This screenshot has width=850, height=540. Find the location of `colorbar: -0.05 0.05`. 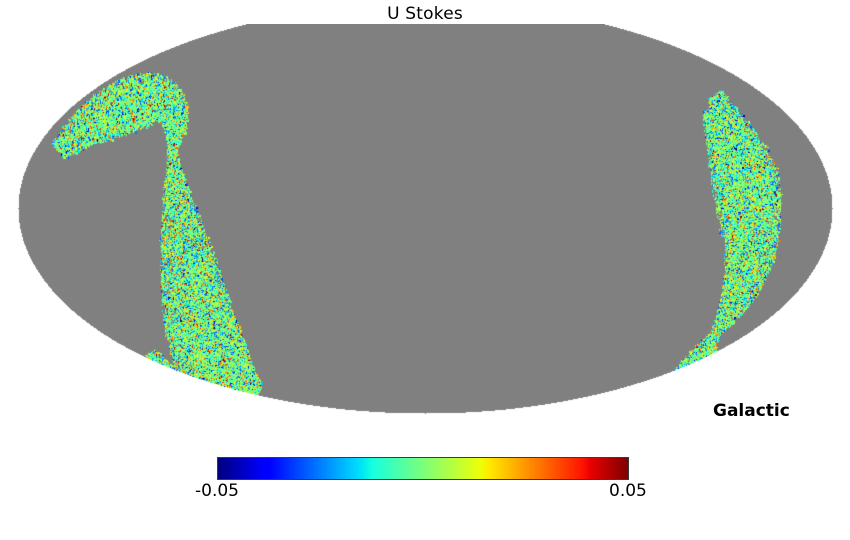

colorbar: -0.05 0.05 is located at coordinates (421, 480).